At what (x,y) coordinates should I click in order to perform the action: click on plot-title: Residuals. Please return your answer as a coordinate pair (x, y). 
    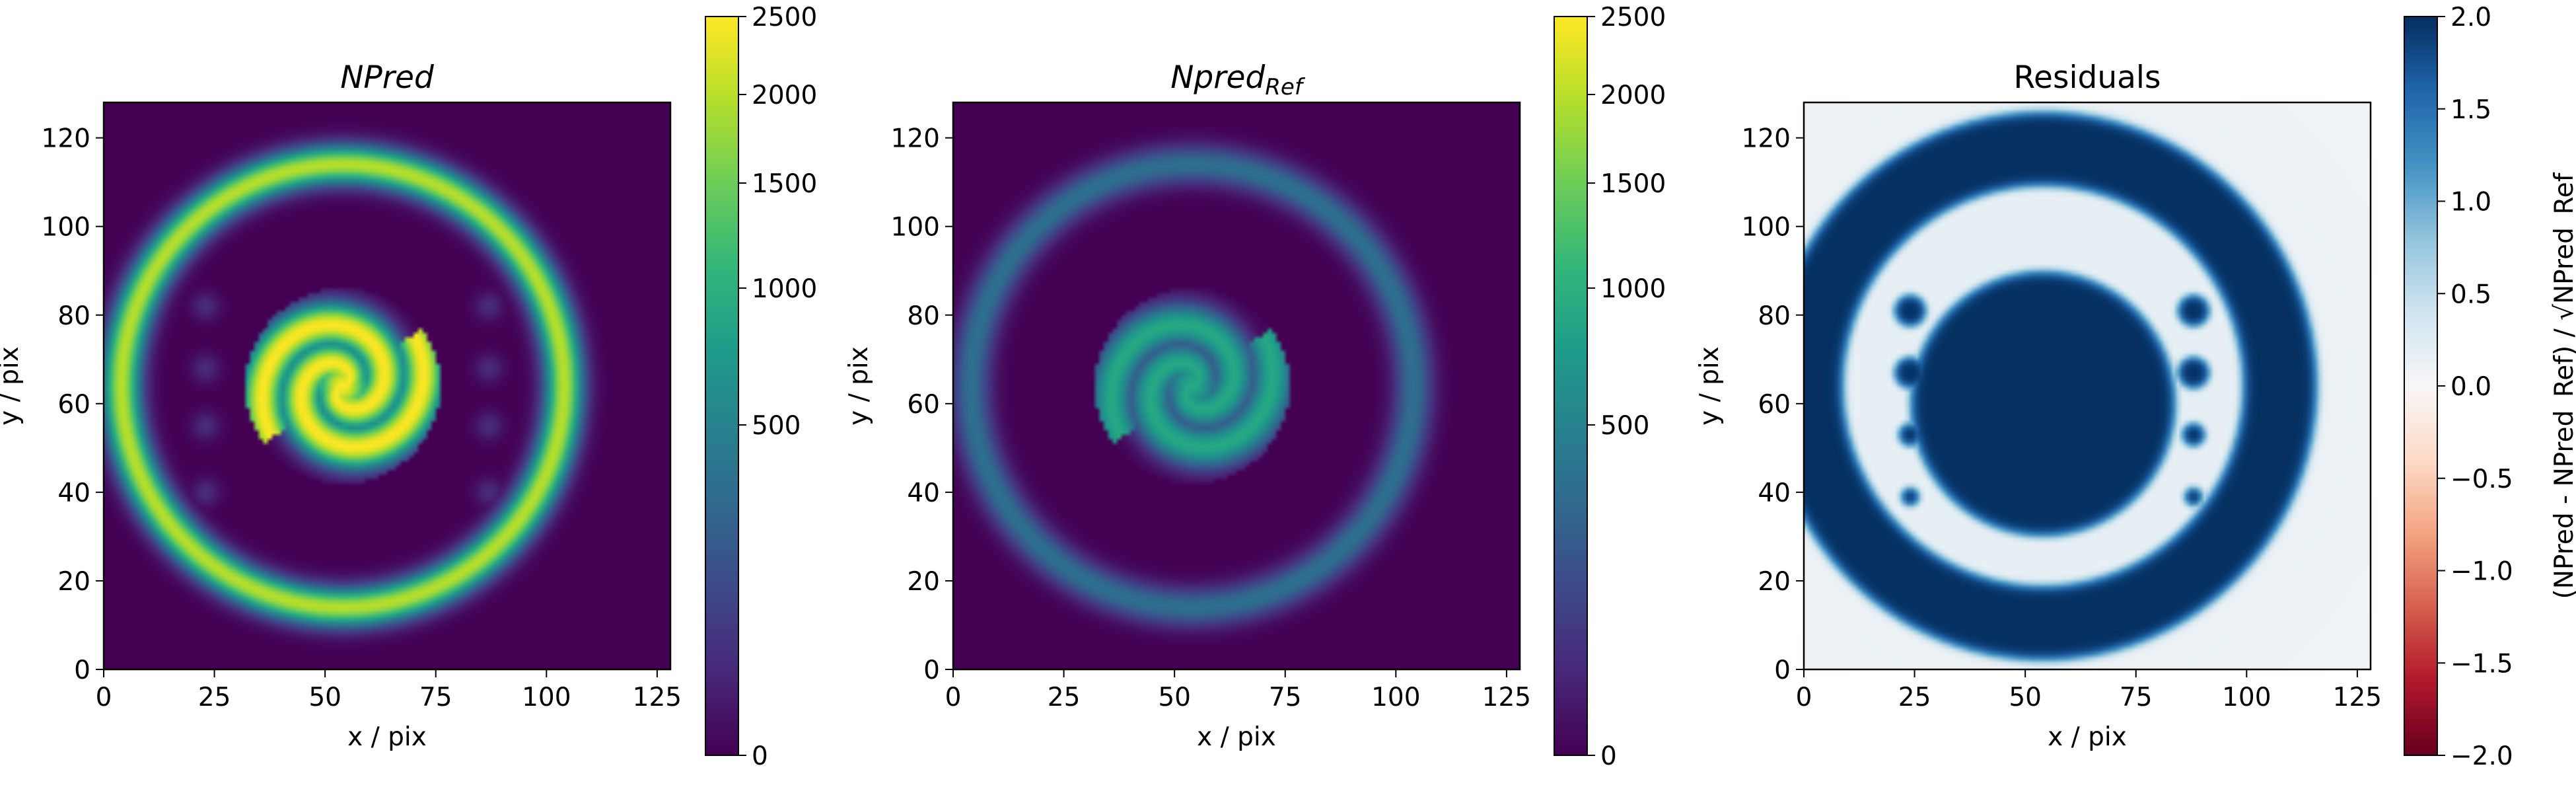
    Looking at the image, I should click on (2087, 77).